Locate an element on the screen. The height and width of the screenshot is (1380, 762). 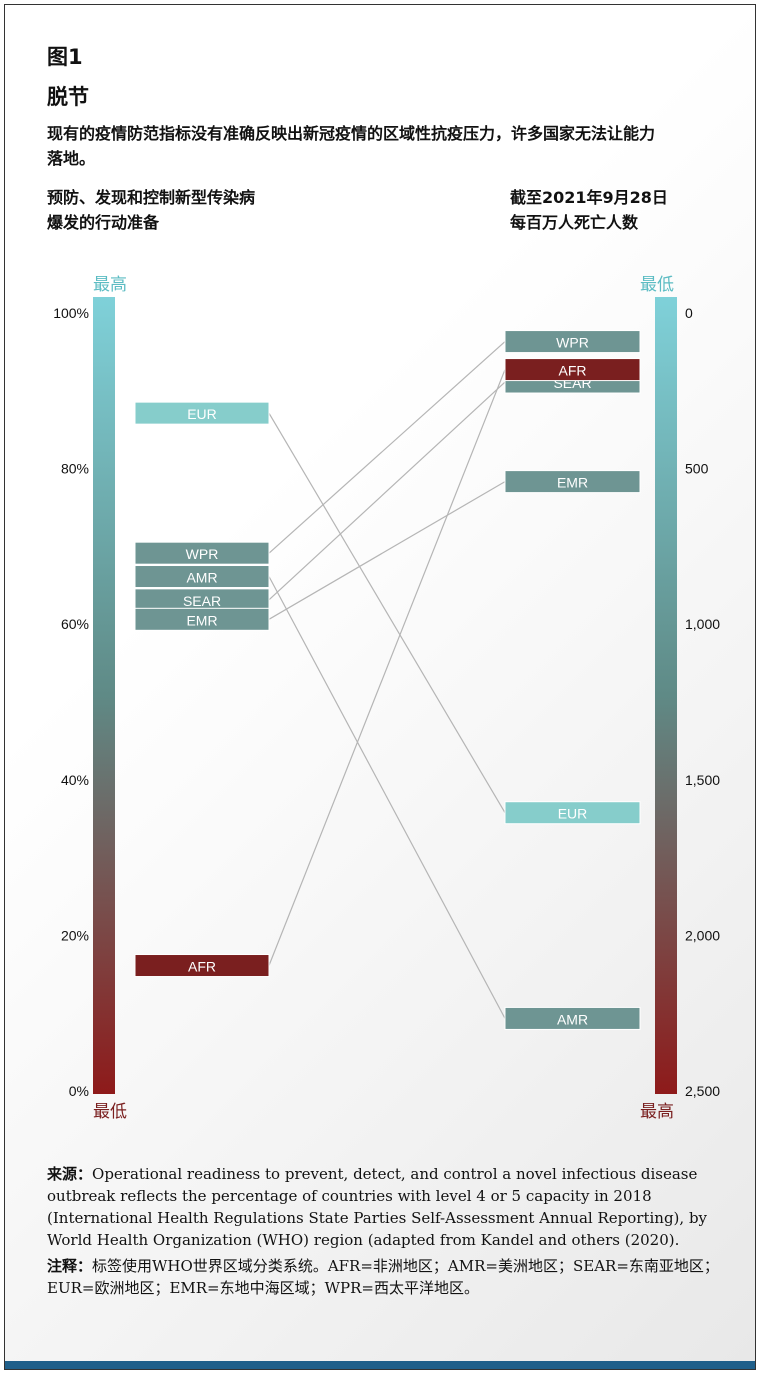
left-tick-label: 20% is located at coordinates (75, 935).